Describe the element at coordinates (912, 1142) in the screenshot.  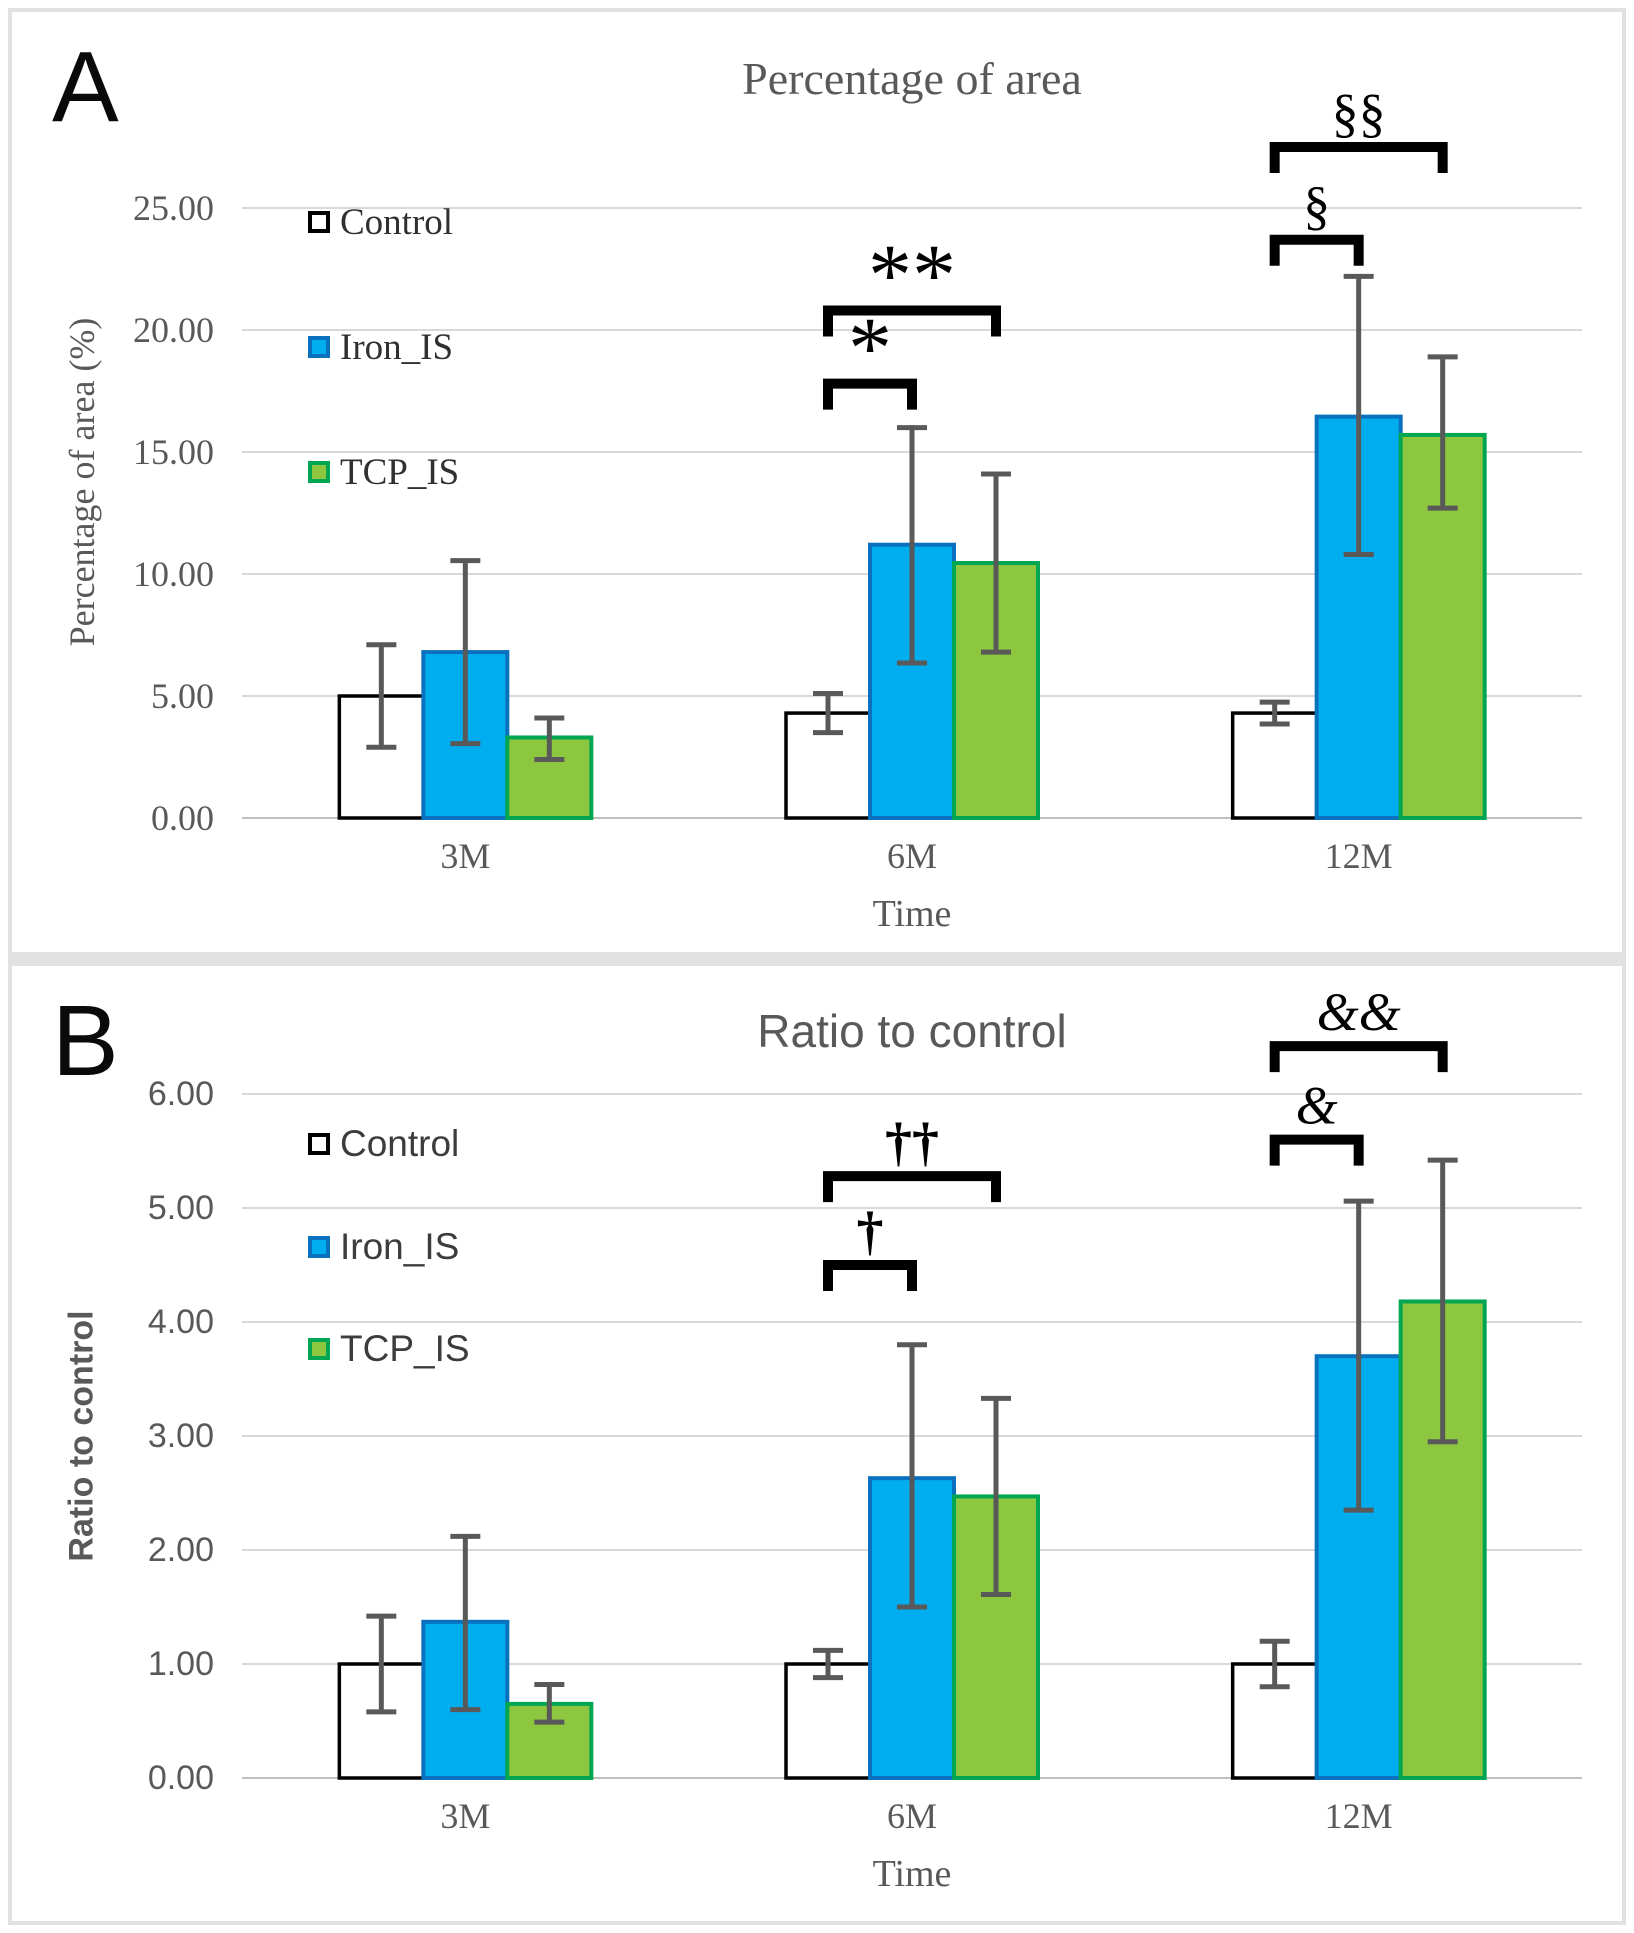
I see `significance-label: ††` at that location.